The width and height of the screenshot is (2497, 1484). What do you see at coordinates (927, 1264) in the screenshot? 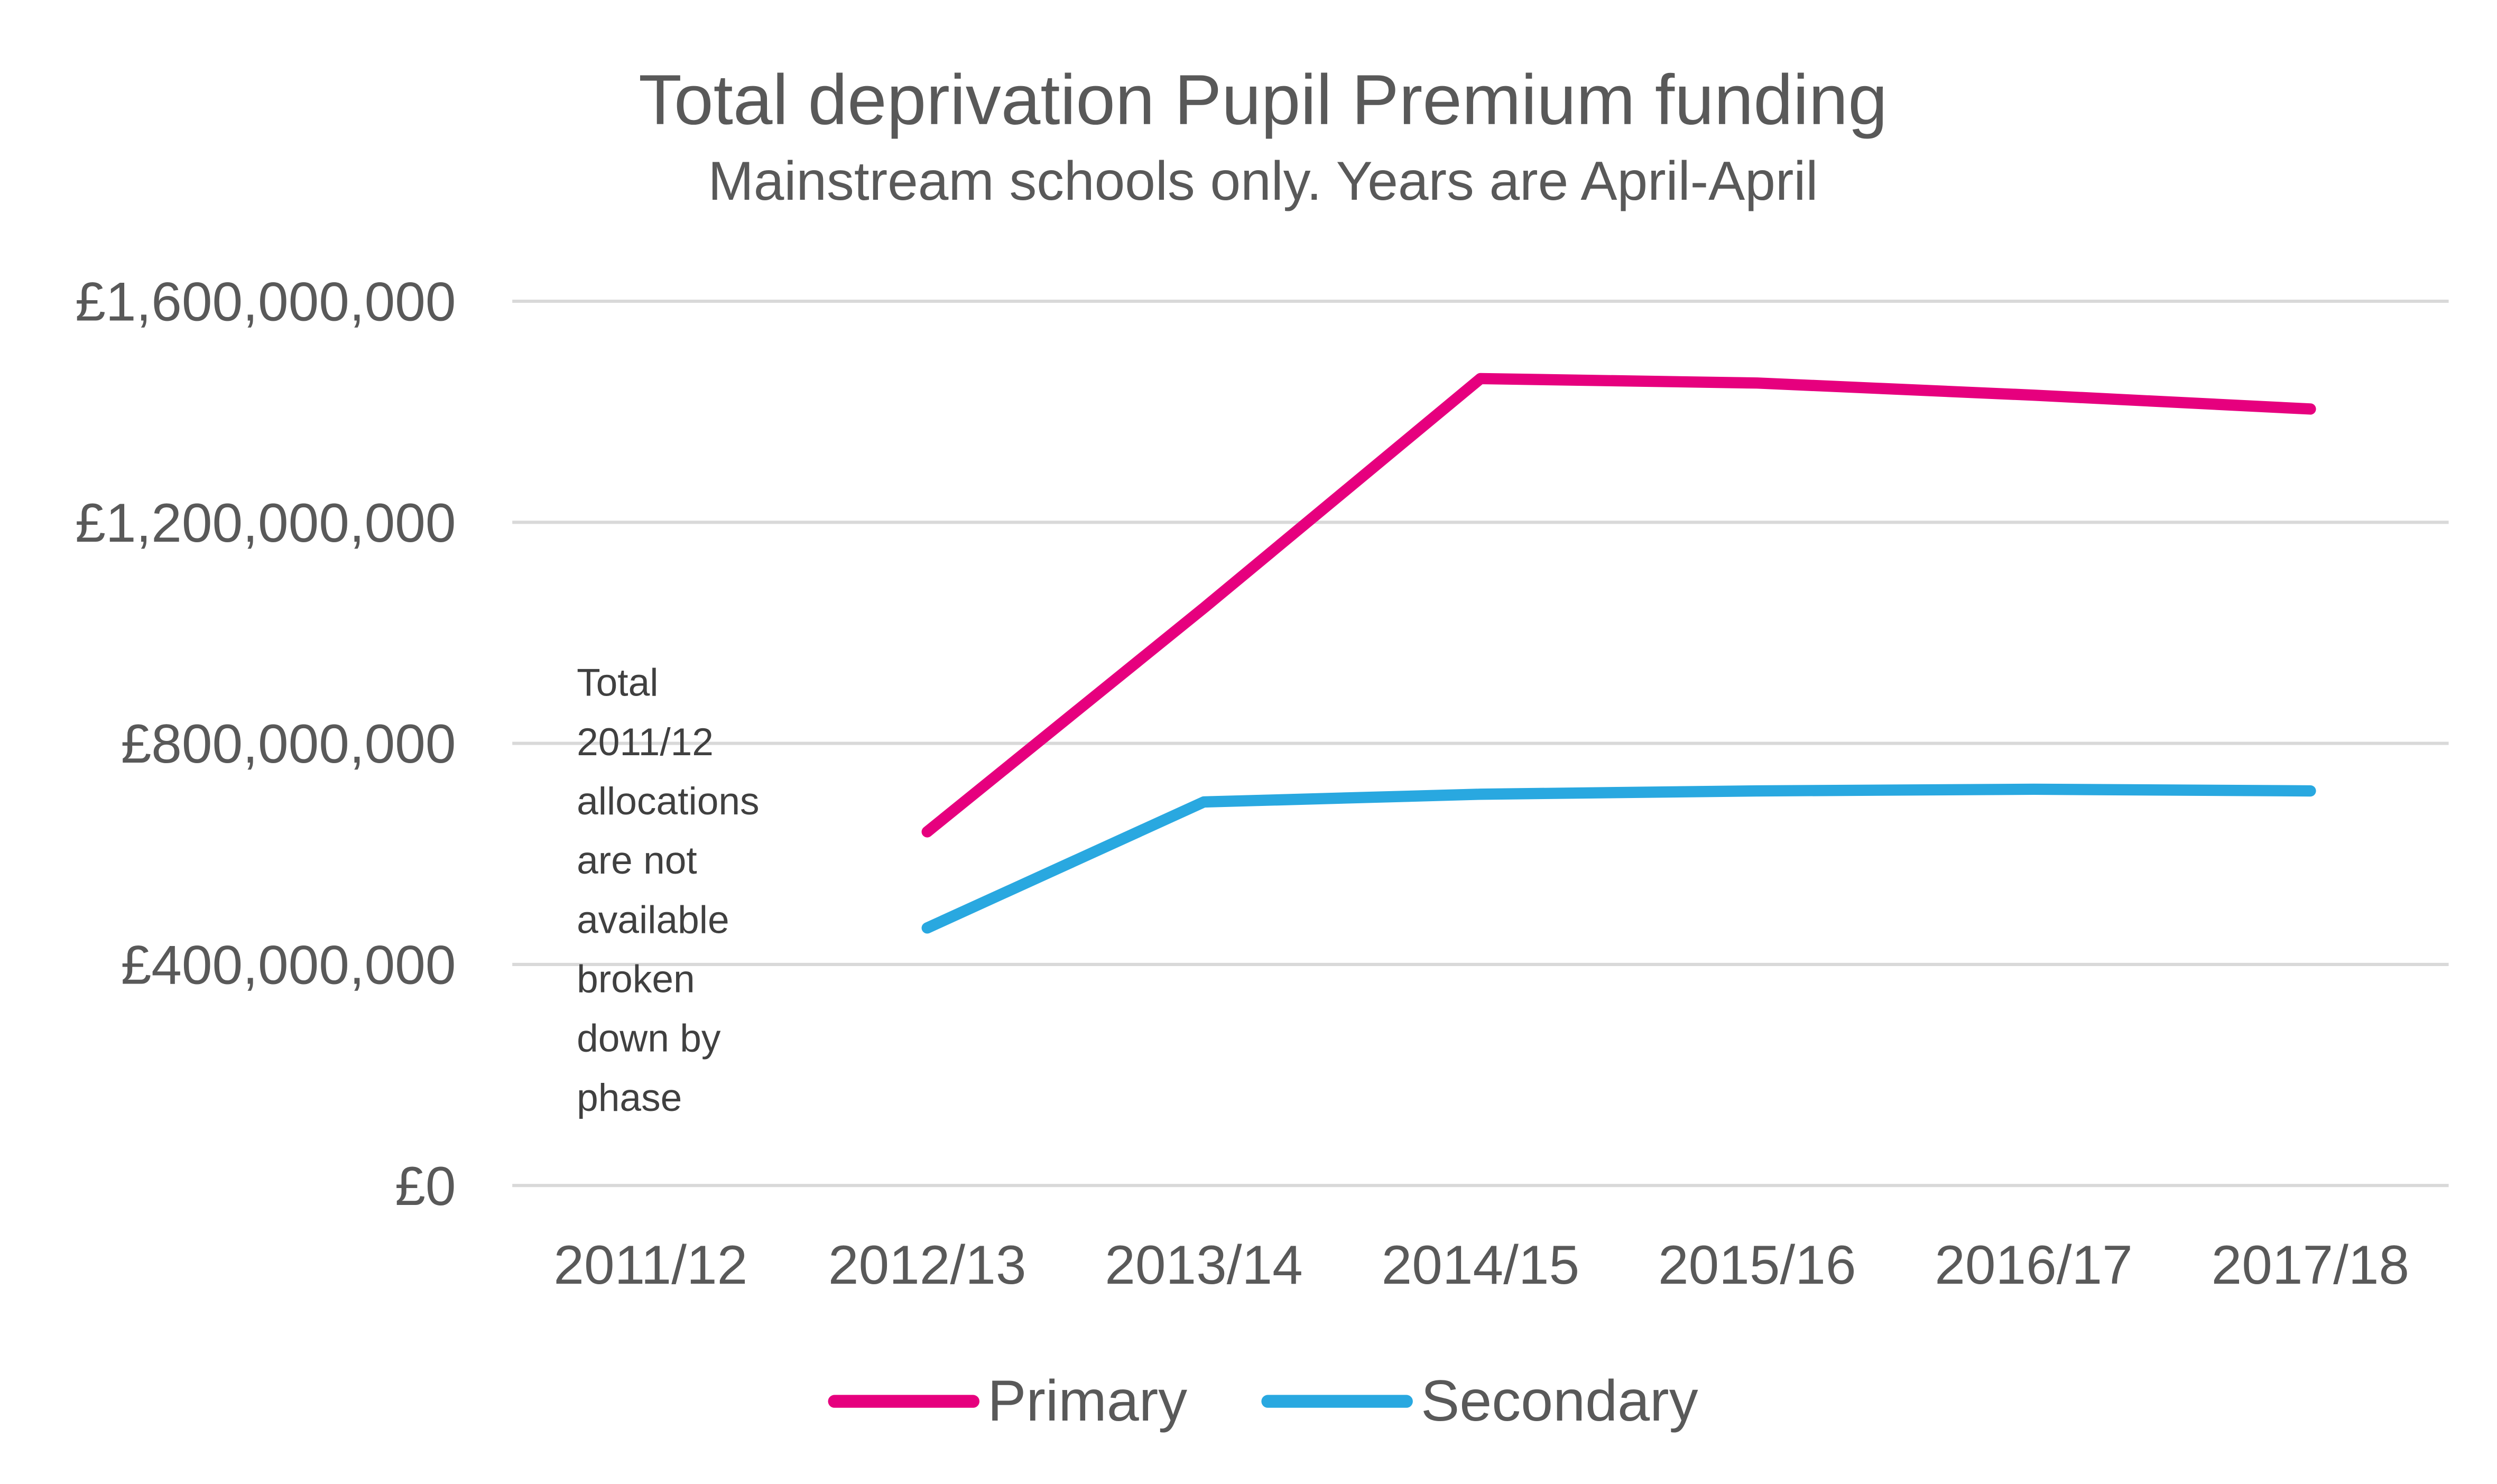
I see `x-tick-label: 2012/13` at bounding box center [927, 1264].